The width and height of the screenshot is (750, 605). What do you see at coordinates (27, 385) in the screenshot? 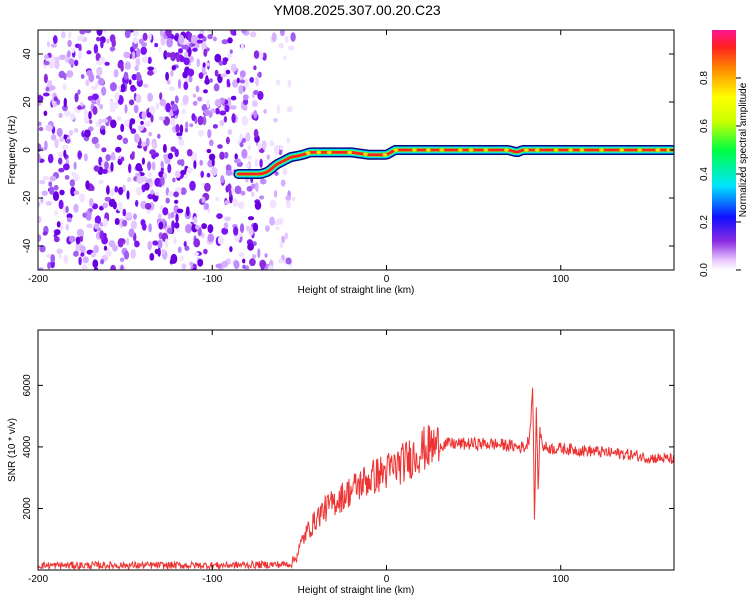
I see `snr-y-tick-label: 6000` at bounding box center [27, 385].